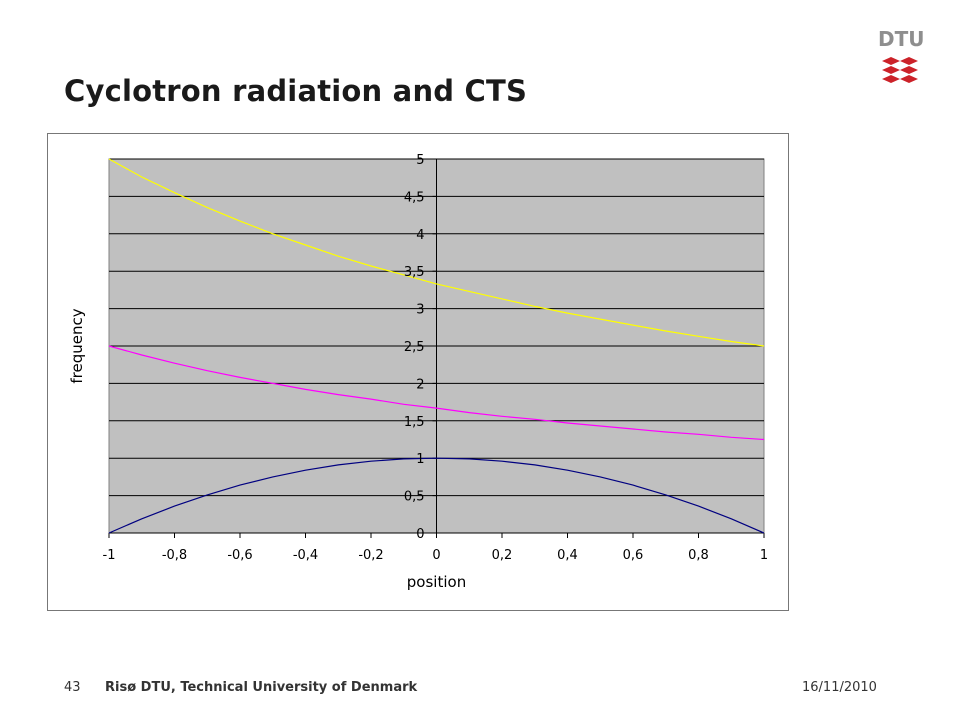  I want to click on y-tick-label: 0, so click(420, 534).